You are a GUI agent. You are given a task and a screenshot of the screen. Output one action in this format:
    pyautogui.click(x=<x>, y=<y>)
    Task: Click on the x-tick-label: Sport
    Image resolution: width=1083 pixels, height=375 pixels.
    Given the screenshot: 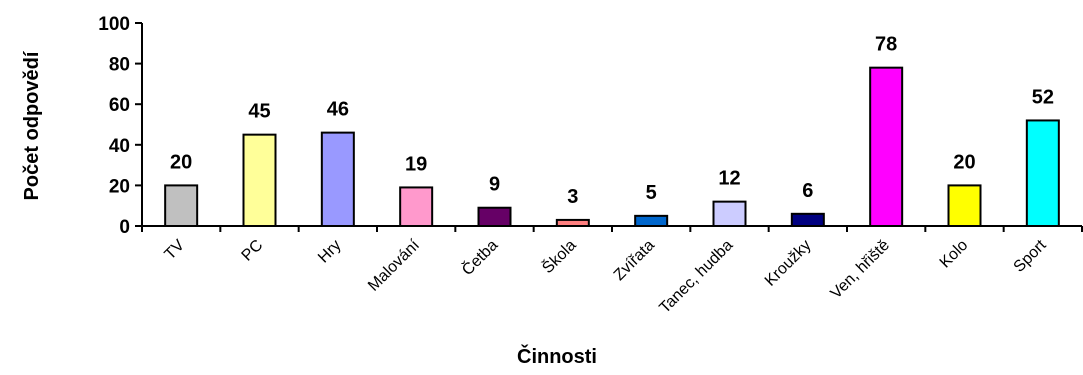 What is the action you would take?
    pyautogui.click(x=1030, y=255)
    